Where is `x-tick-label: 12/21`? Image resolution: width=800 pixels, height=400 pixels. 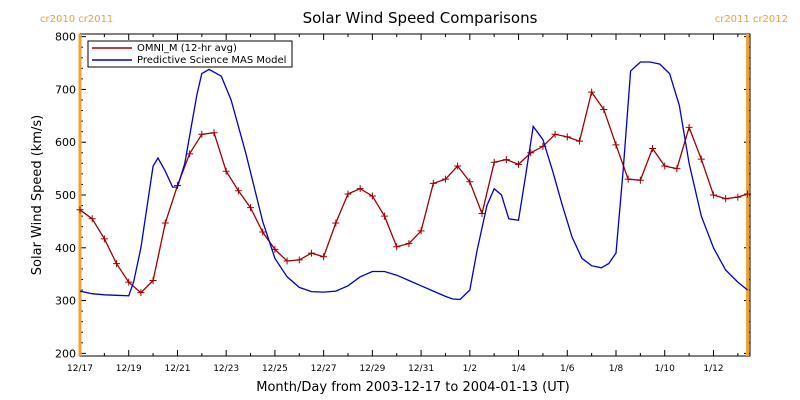
x-tick-label: 12/21 is located at coordinates (177, 369).